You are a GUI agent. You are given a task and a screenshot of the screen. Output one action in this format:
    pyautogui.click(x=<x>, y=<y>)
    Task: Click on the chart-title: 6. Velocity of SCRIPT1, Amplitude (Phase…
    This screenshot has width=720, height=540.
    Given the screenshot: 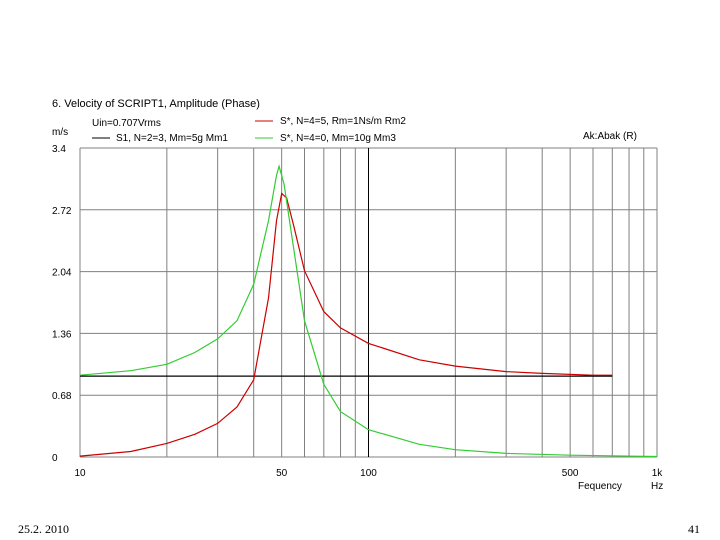 What is the action you would take?
    pyautogui.click(x=156, y=104)
    